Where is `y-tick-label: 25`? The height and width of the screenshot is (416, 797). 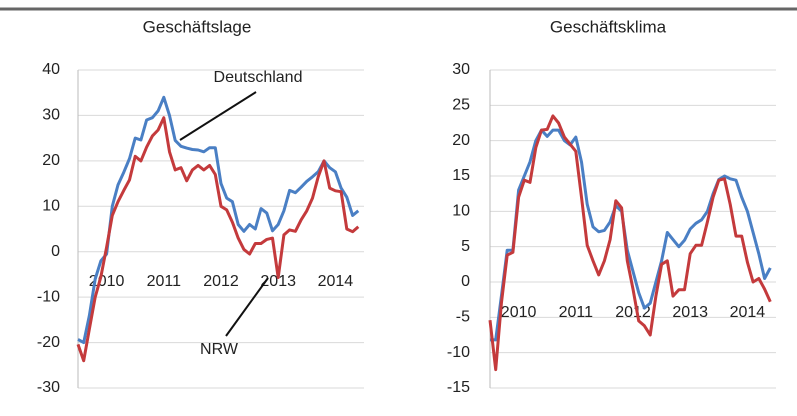
y-tick-label: 25 is located at coordinates (461, 105).